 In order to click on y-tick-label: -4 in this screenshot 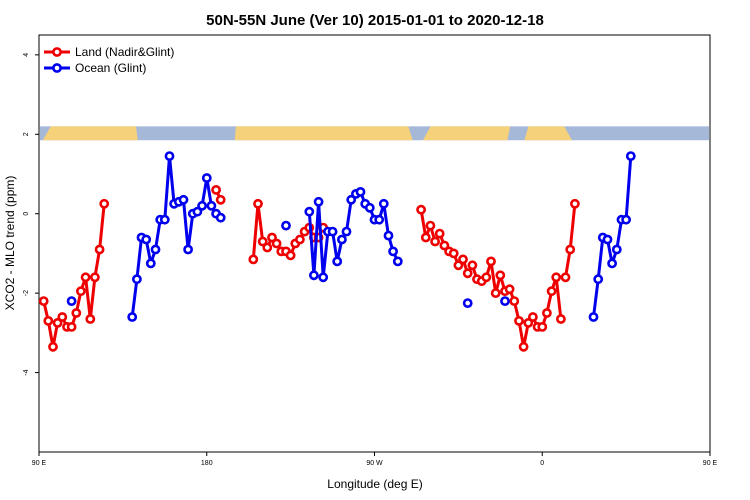, I will do `click(26, 372)`.